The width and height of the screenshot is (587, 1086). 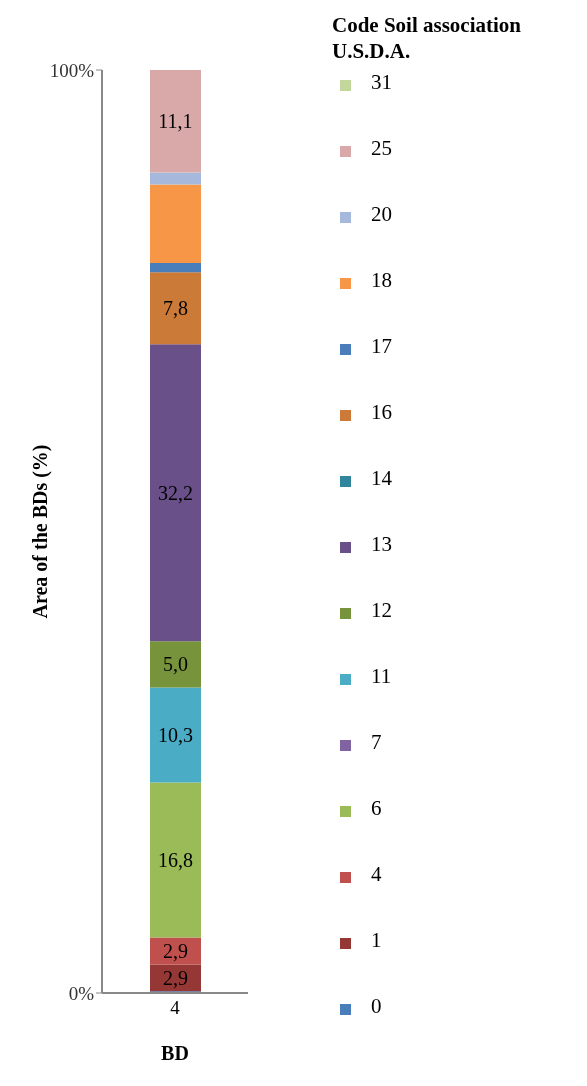 What do you see at coordinates (376, 940) in the screenshot?
I see `legend-label: 1` at bounding box center [376, 940].